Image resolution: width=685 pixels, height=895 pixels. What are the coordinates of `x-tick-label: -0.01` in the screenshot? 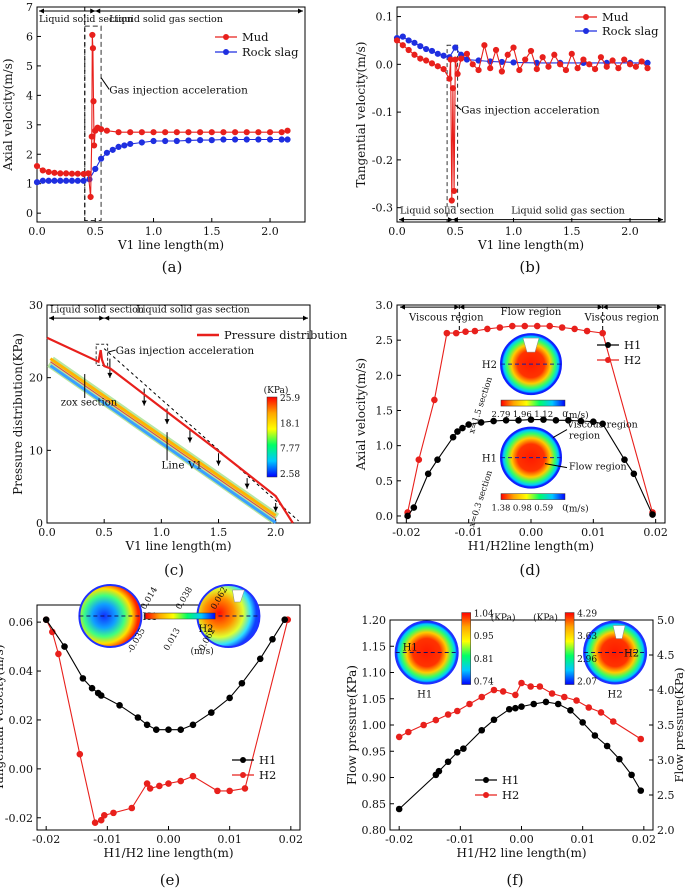 It's located at (460, 839).